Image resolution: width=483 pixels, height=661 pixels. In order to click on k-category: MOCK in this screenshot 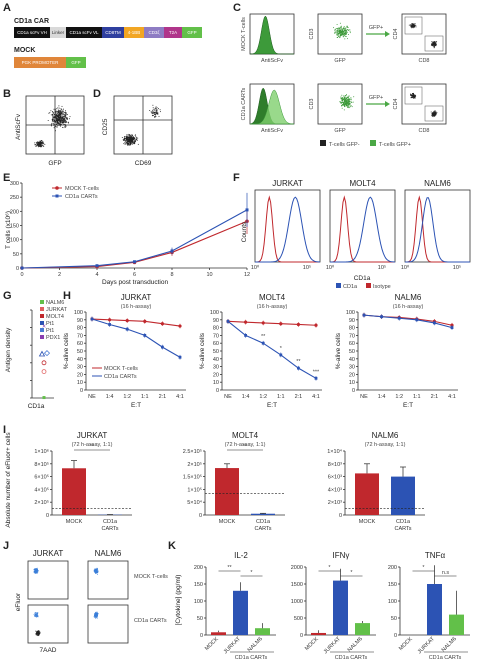, I will do `click(212, 644)`.